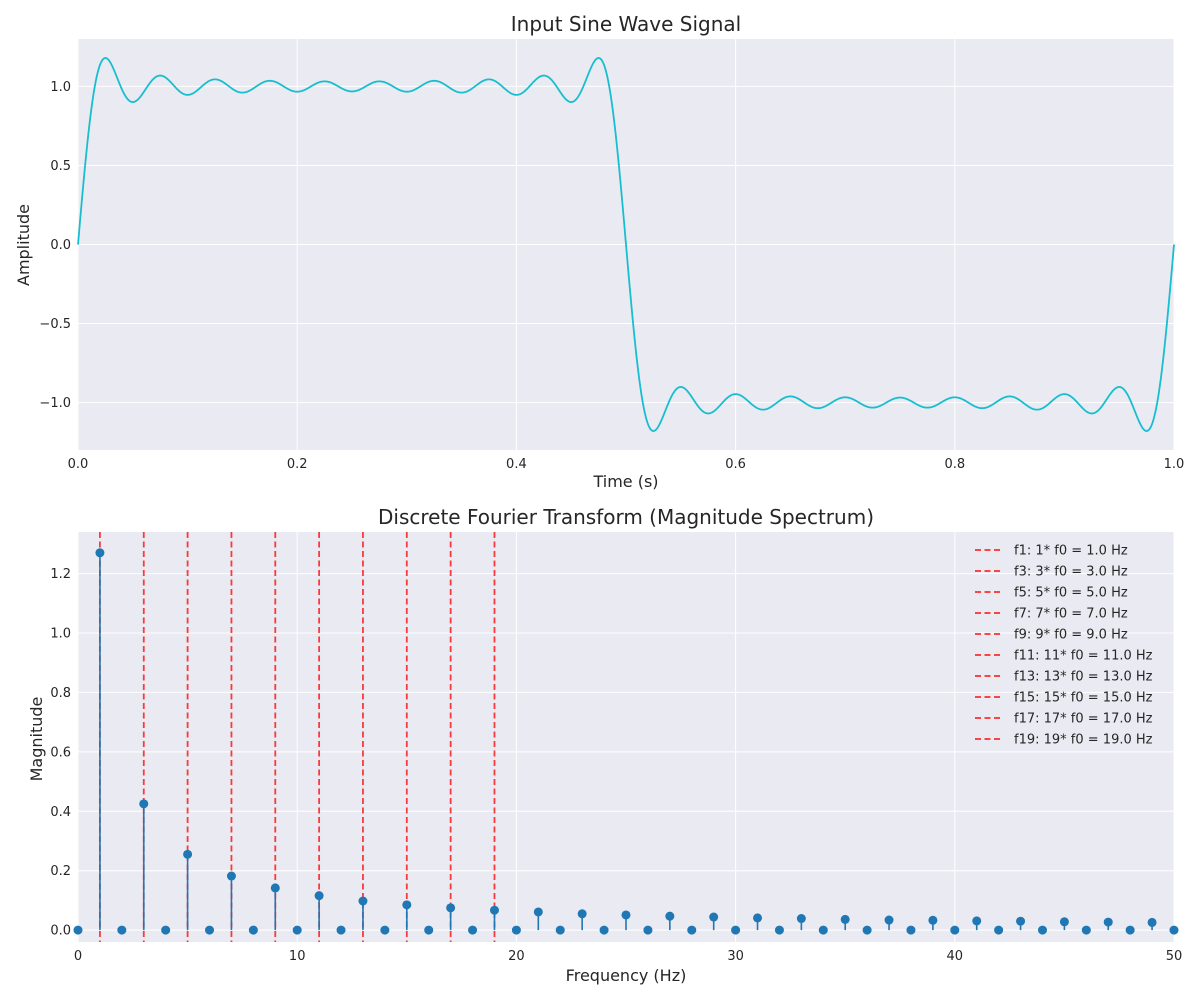 The width and height of the screenshot is (1200, 1000). What do you see at coordinates (55, 403) in the screenshot?
I see `signal-y-tick-label: −1.0` at bounding box center [55, 403].